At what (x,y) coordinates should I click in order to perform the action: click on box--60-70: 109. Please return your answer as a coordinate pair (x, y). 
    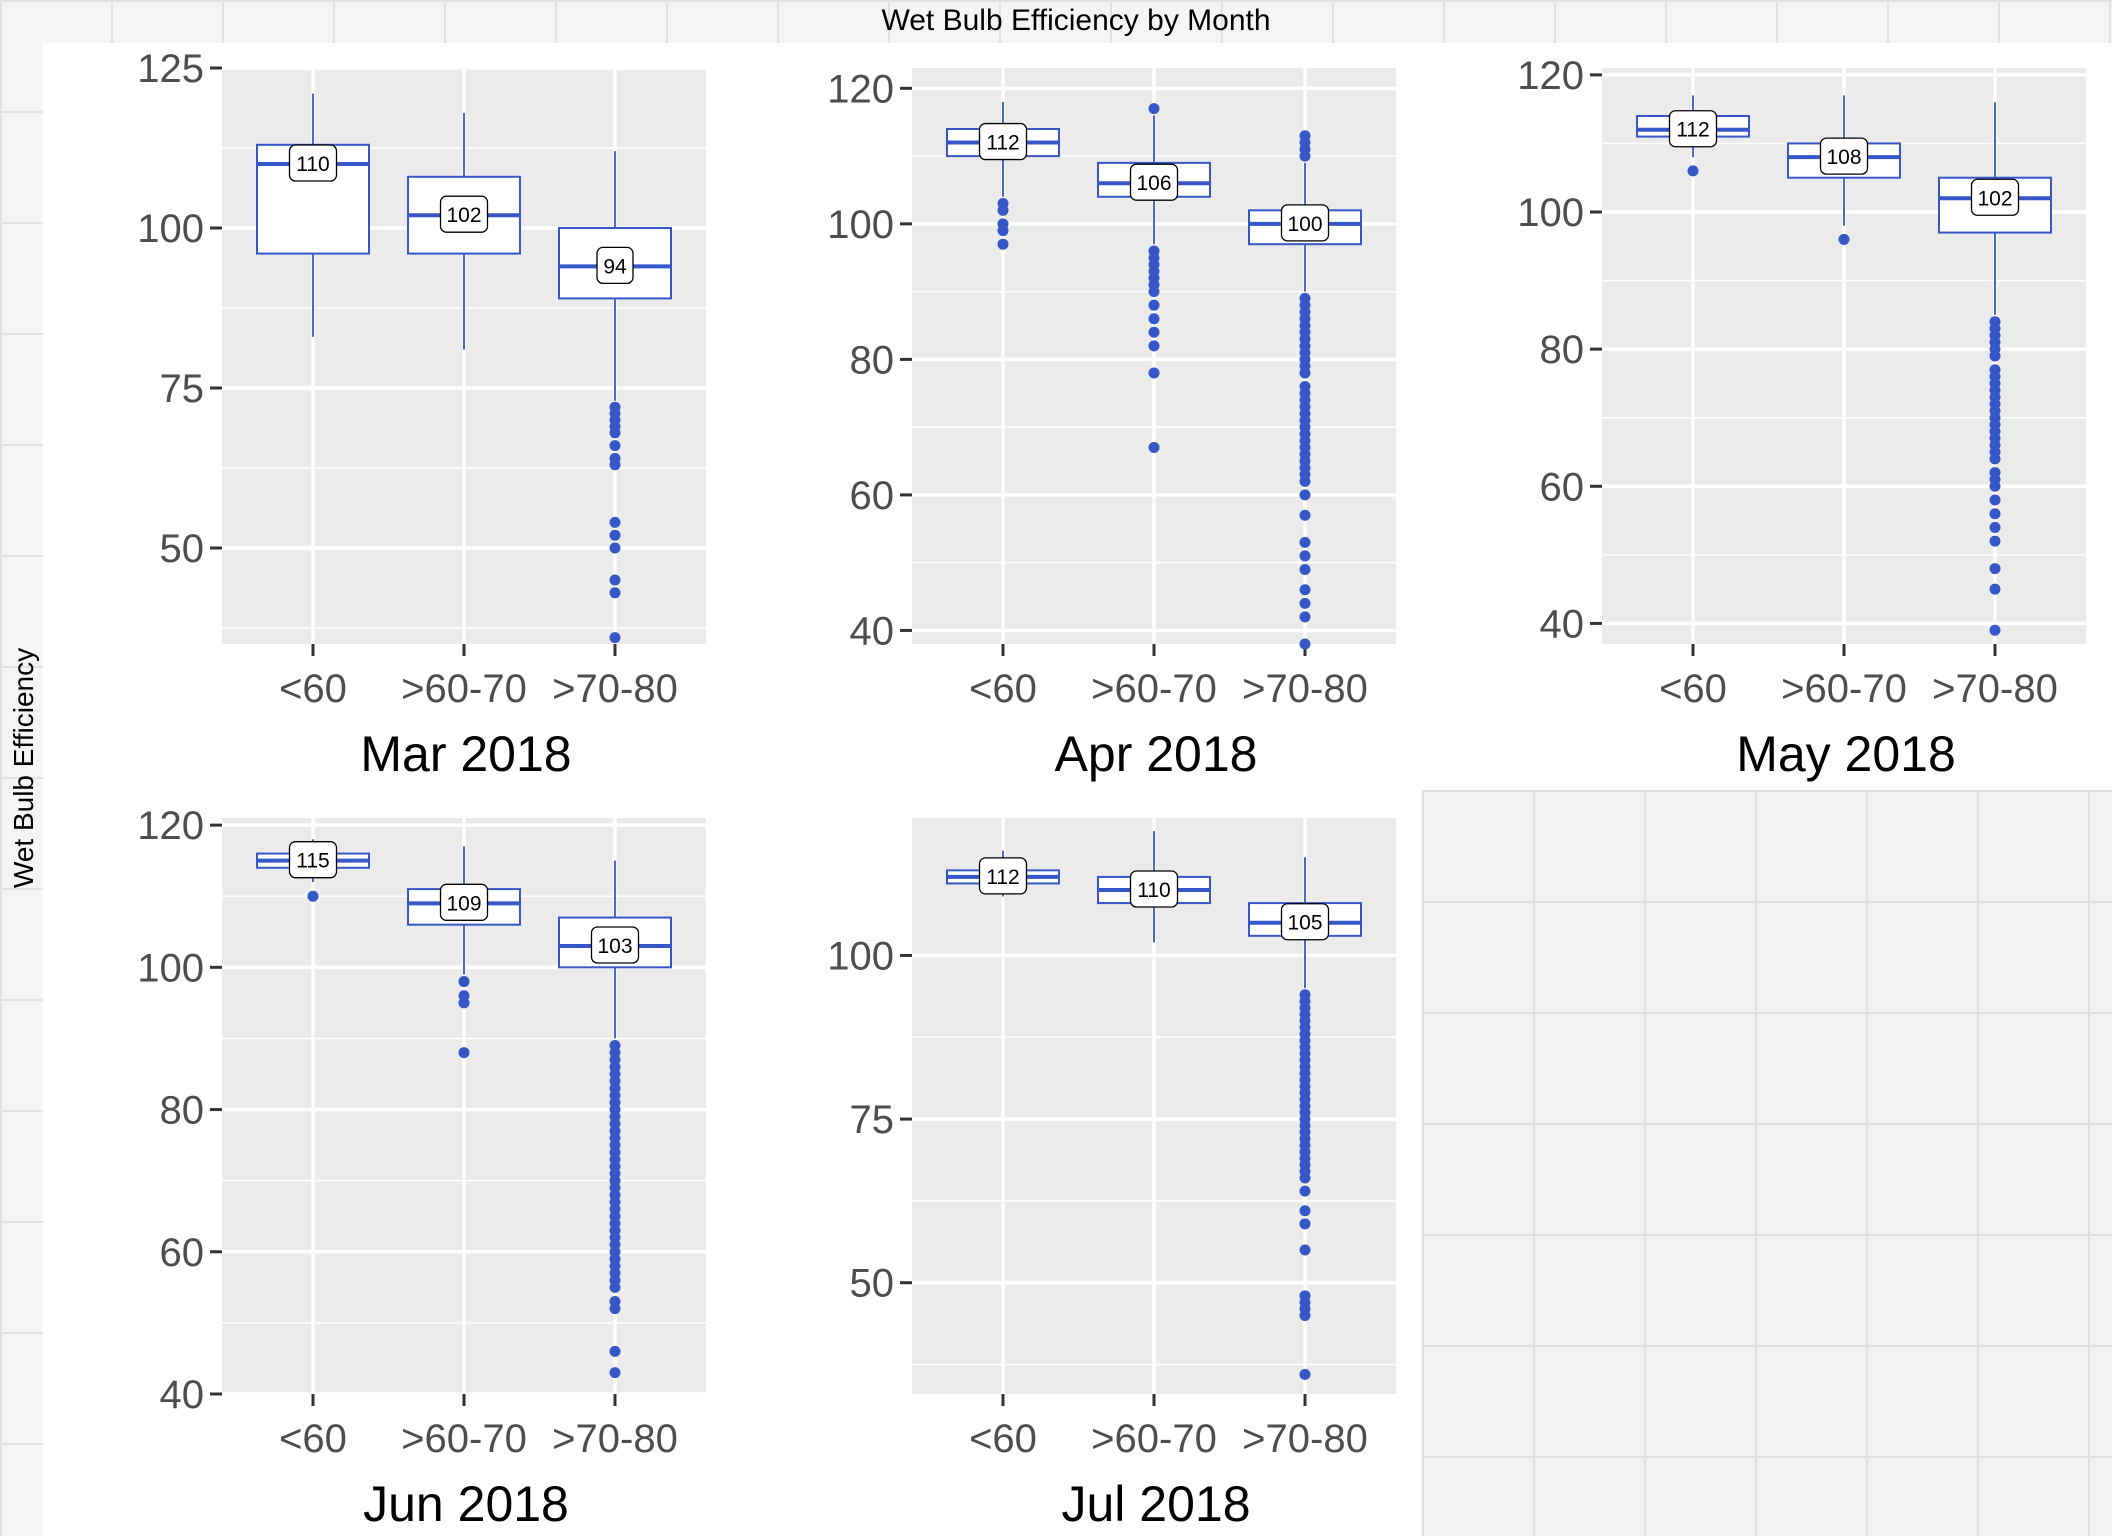
    Looking at the image, I should click on (464, 952).